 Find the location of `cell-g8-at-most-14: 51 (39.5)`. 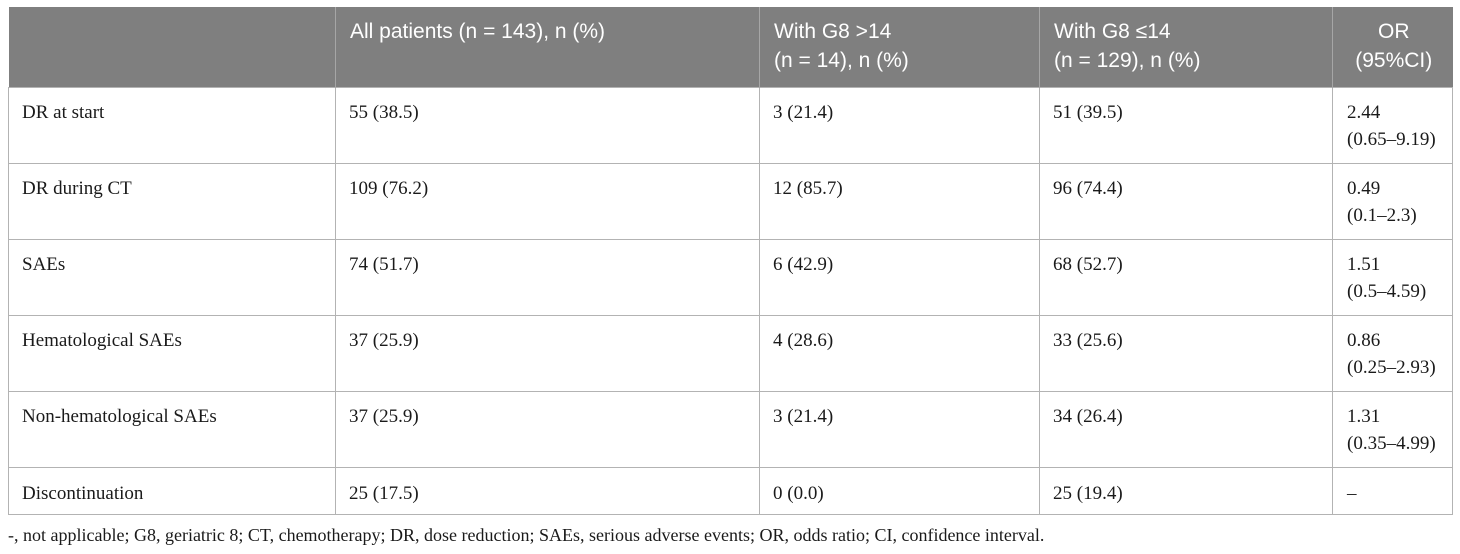

cell-g8-at-most-14: 51 (39.5) is located at coordinates (1186, 125).